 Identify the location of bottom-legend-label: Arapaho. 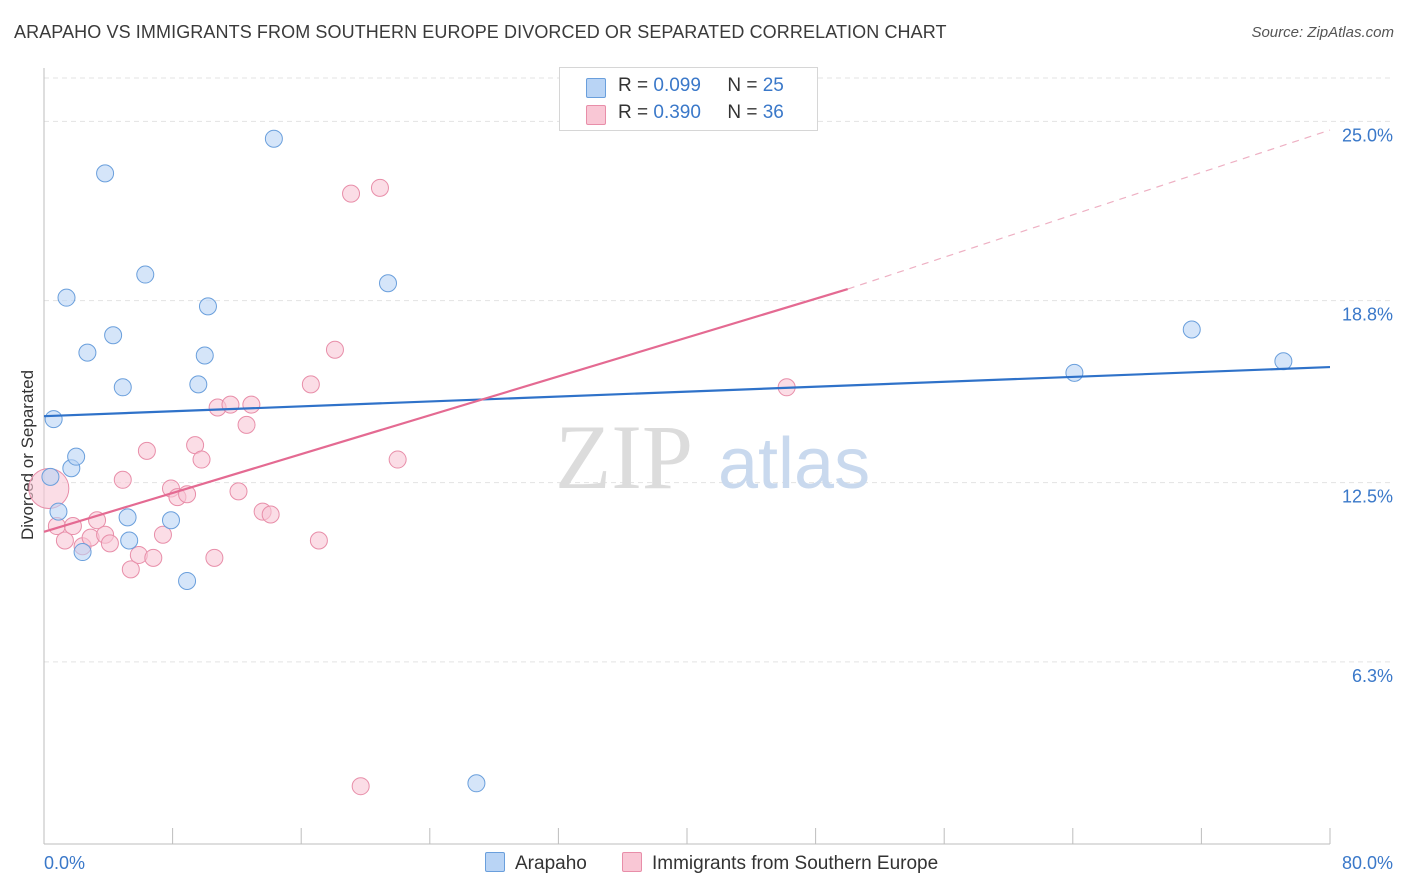
(551, 863).